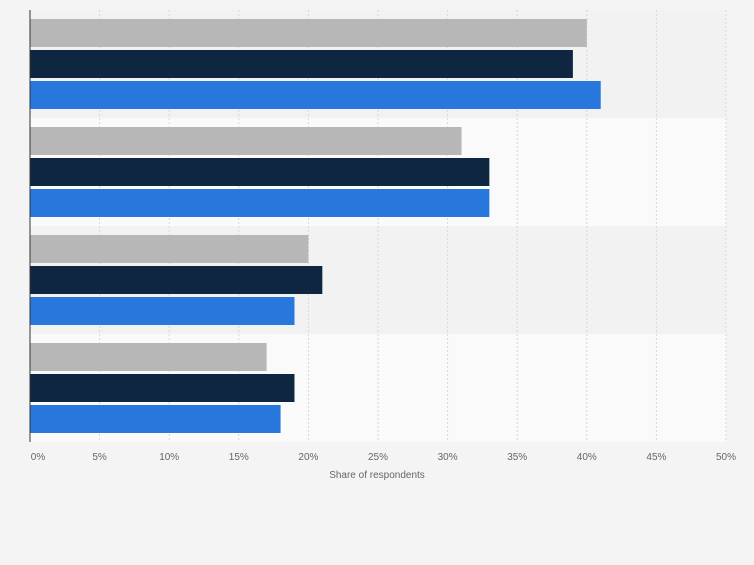 This screenshot has height=565, width=754. I want to click on x-tick-label: 20%, so click(308, 457).